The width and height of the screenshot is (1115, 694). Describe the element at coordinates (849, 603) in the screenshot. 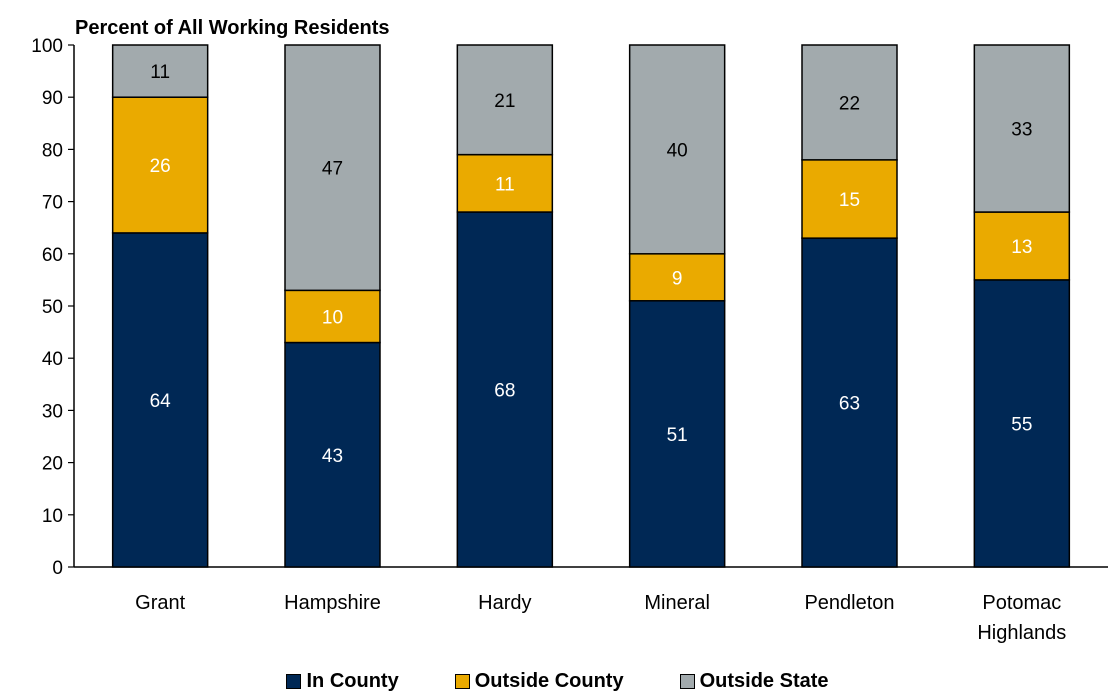

I see `category-label: Pendleton` at that location.